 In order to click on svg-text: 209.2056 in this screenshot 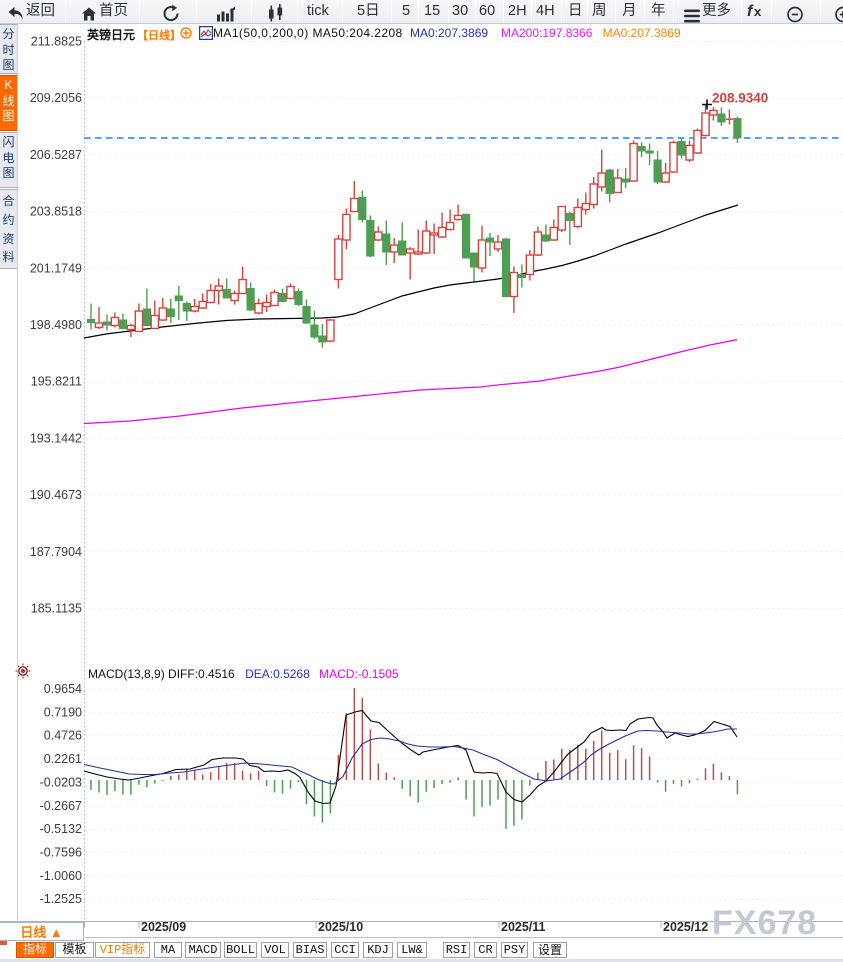, I will do `click(56, 98)`.